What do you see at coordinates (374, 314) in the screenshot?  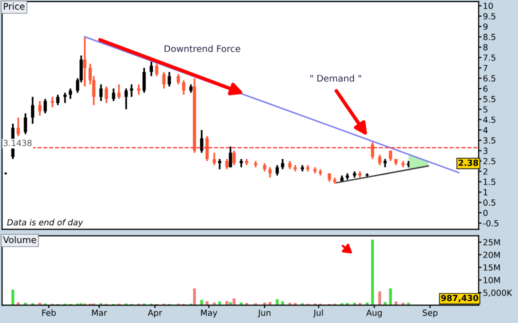 I see `x-tick-label: Aug` at bounding box center [374, 314].